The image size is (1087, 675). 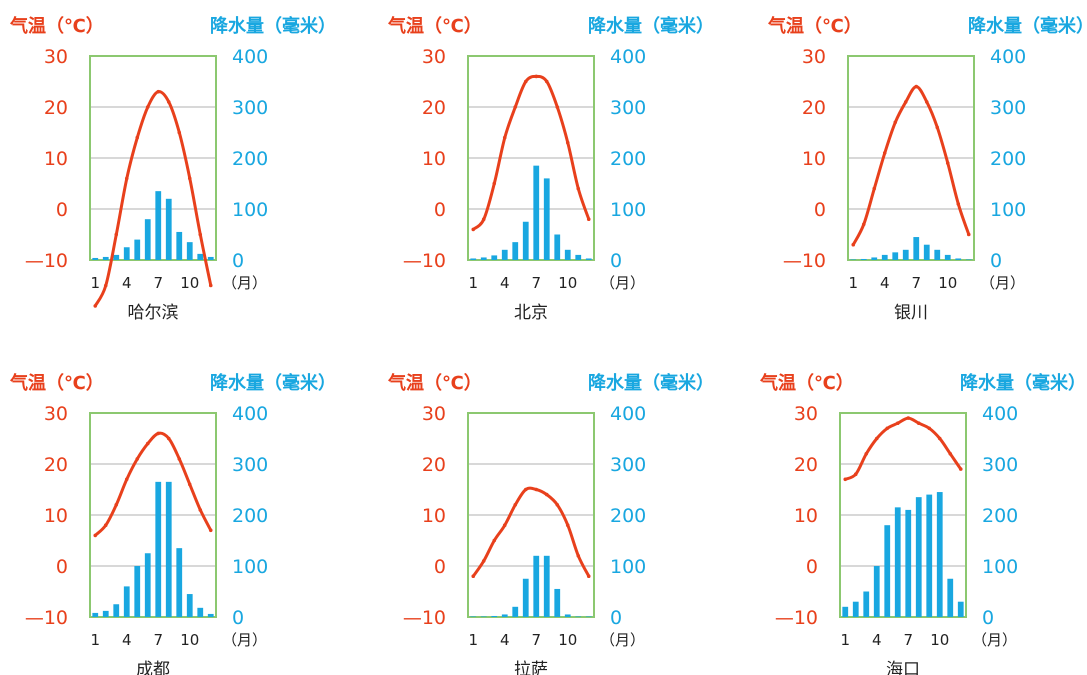 I want to click on city-name: 拉萨, so click(x=531, y=667).